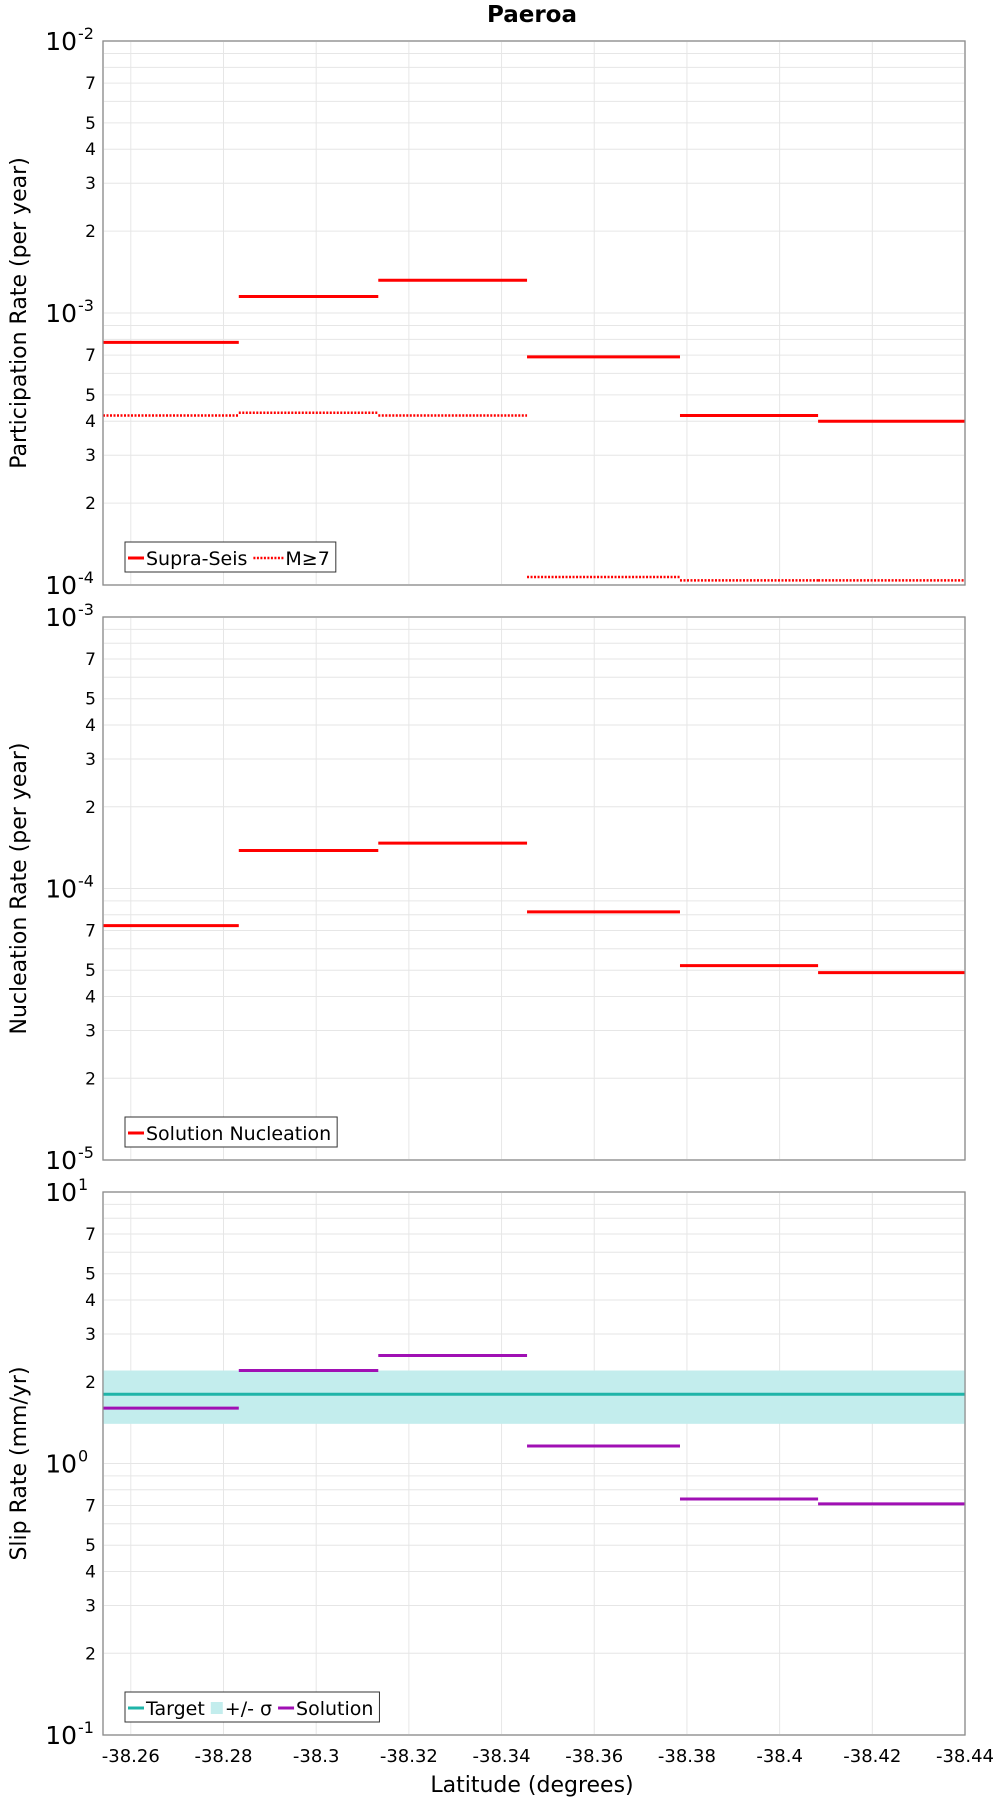 This screenshot has width=1000, height=1800. I want to click on y-axis-label: Nucleation Rate (per year), so click(19, 889).